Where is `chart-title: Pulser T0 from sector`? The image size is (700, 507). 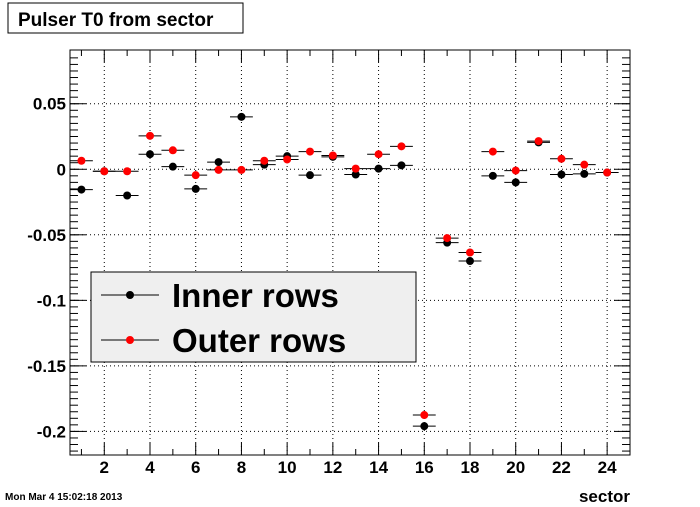
chart-title: Pulser T0 from sector is located at coordinates (116, 20).